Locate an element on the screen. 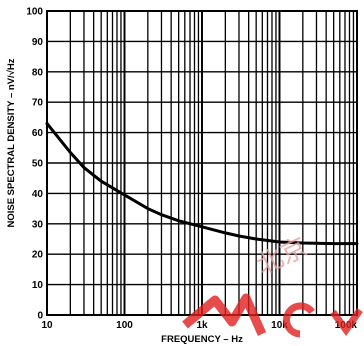  y-tick-label: 0 is located at coordinates (40, 316).